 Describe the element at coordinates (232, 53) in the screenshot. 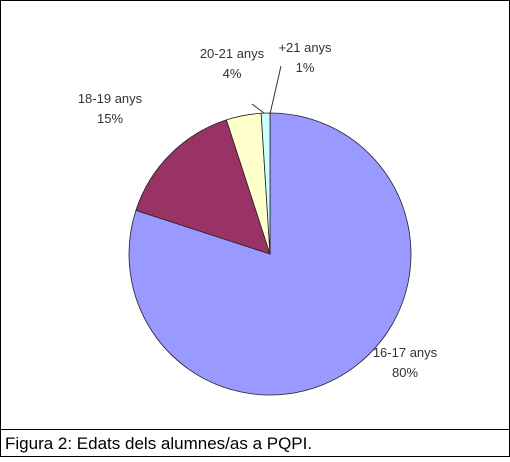

I see `slice-label: 20-21 anys` at that location.